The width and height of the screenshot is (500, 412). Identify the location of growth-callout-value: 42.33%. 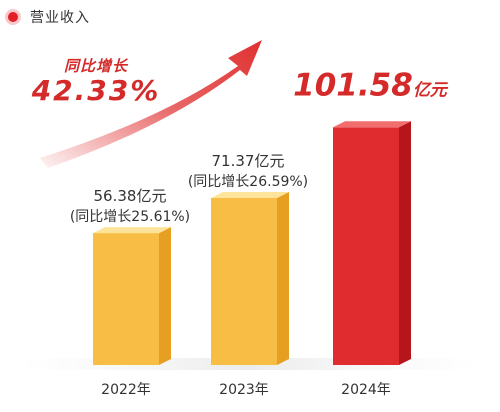
(96, 90).